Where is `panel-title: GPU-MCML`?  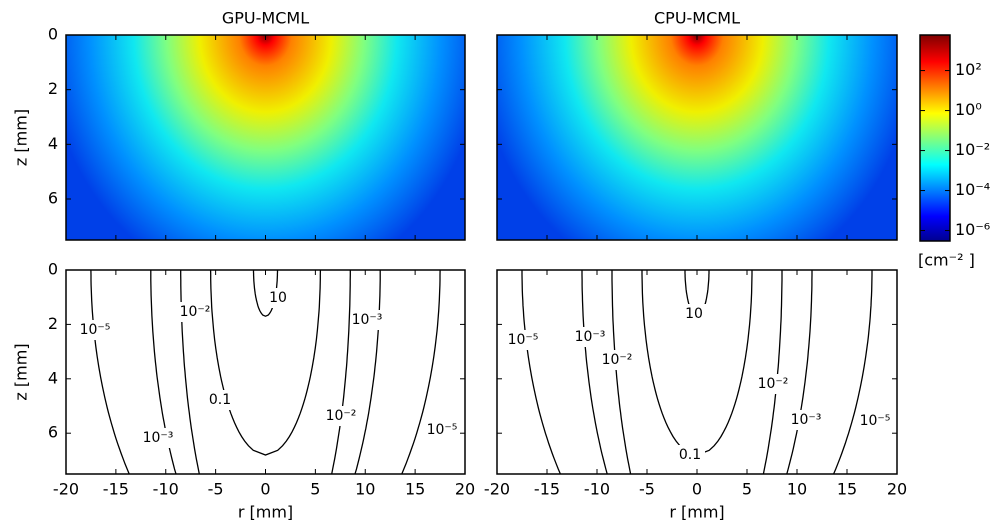 panel-title: GPU-MCML is located at coordinates (265, 18).